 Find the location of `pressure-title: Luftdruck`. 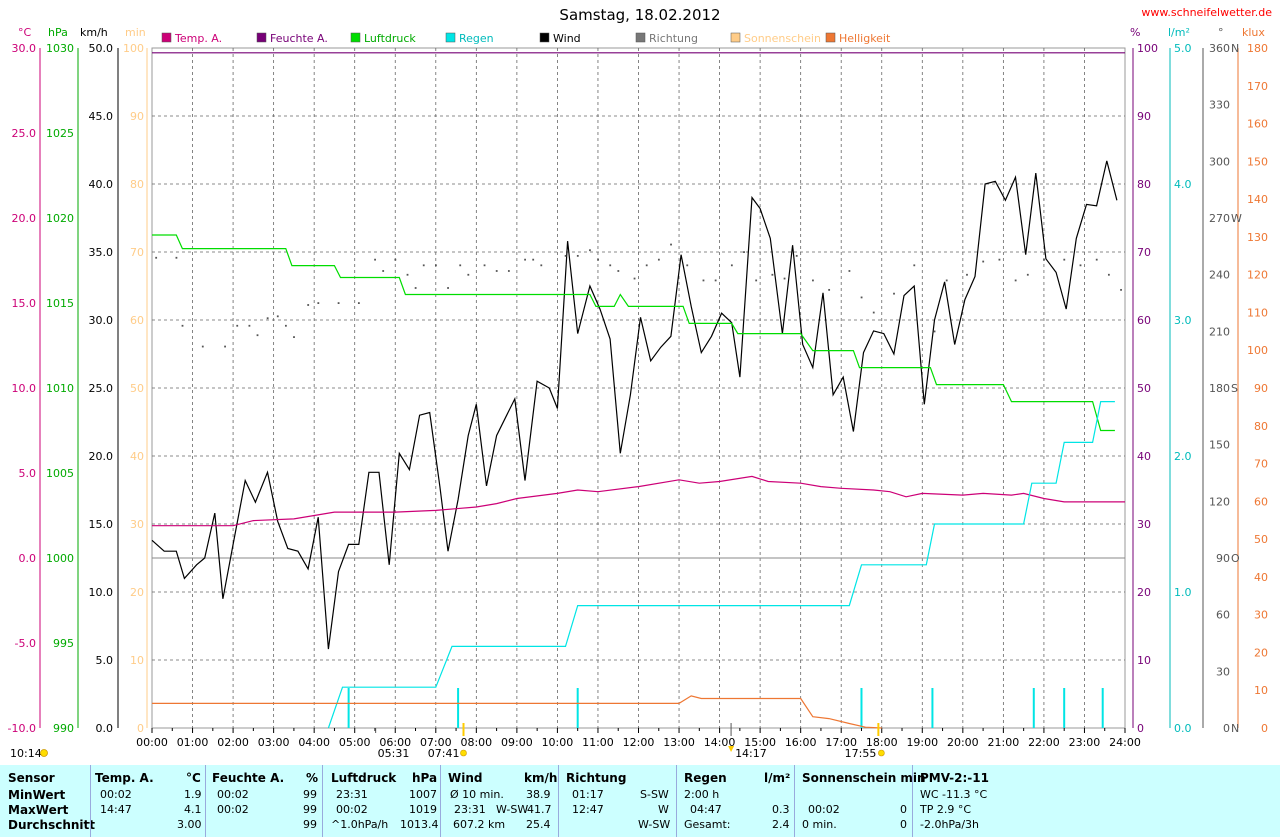

pressure-title: Luftdruck is located at coordinates (364, 778).